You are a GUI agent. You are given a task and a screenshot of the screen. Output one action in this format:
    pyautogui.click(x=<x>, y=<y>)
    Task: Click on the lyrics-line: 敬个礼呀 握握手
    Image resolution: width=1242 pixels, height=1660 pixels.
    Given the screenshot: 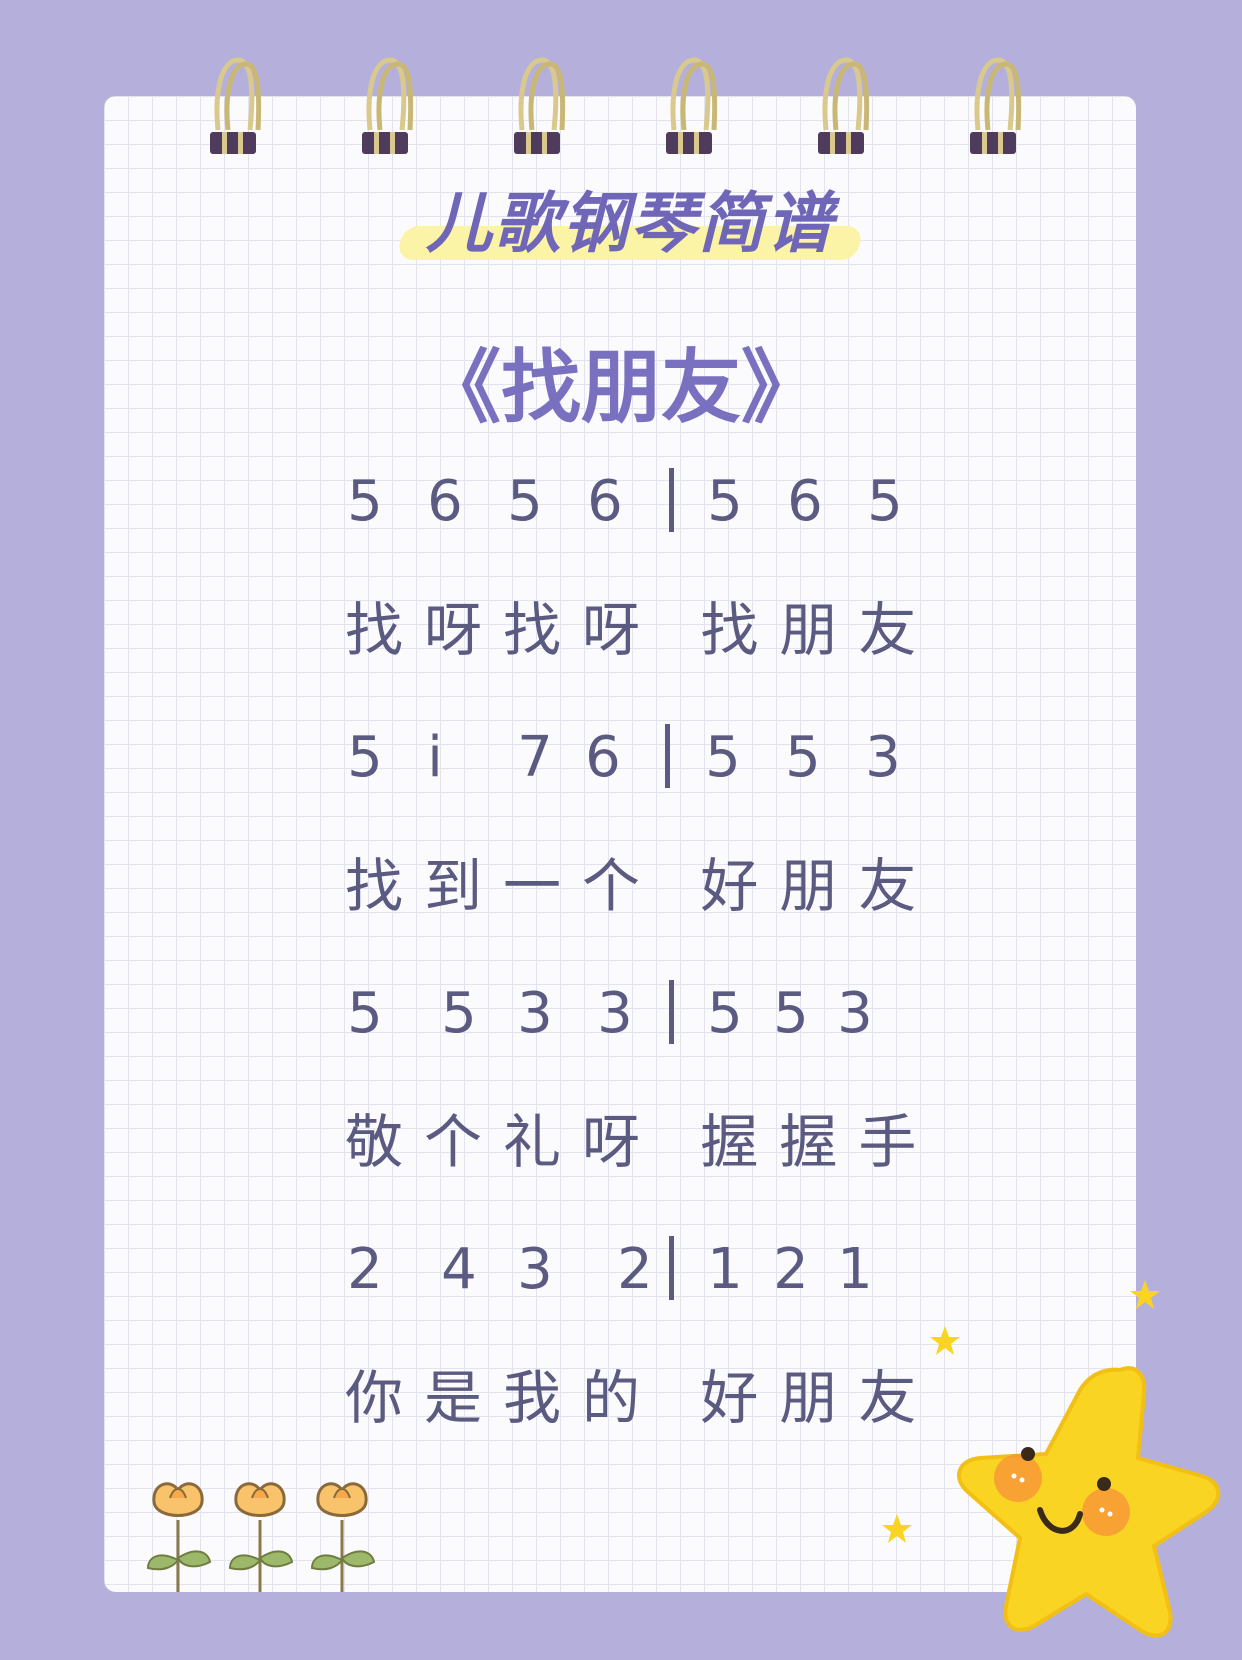 What is the action you would take?
    pyautogui.click(x=641, y=1142)
    